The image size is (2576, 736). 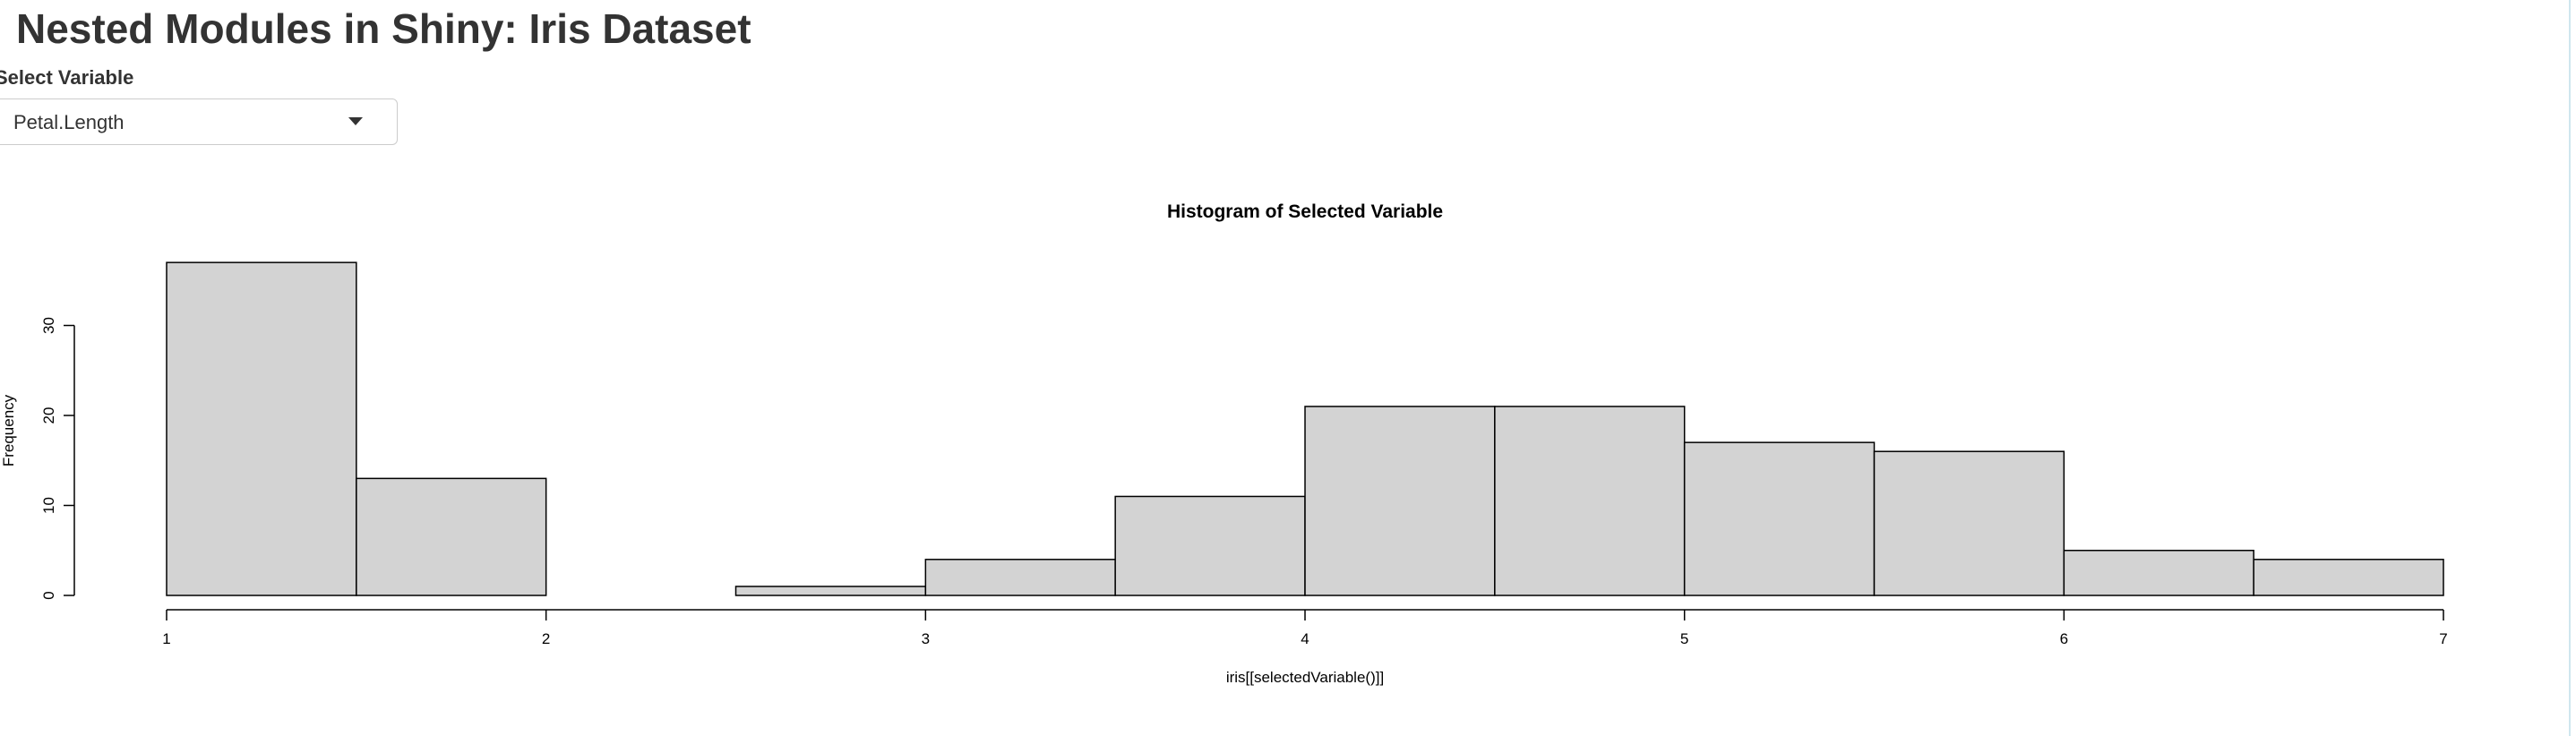 I want to click on x-tick-label: 6, so click(x=2064, y=638).